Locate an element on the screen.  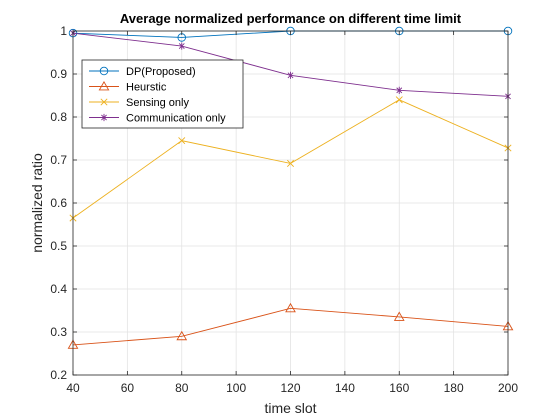
y-axis-label: normalized ratio is located at coordinates (37, 203).